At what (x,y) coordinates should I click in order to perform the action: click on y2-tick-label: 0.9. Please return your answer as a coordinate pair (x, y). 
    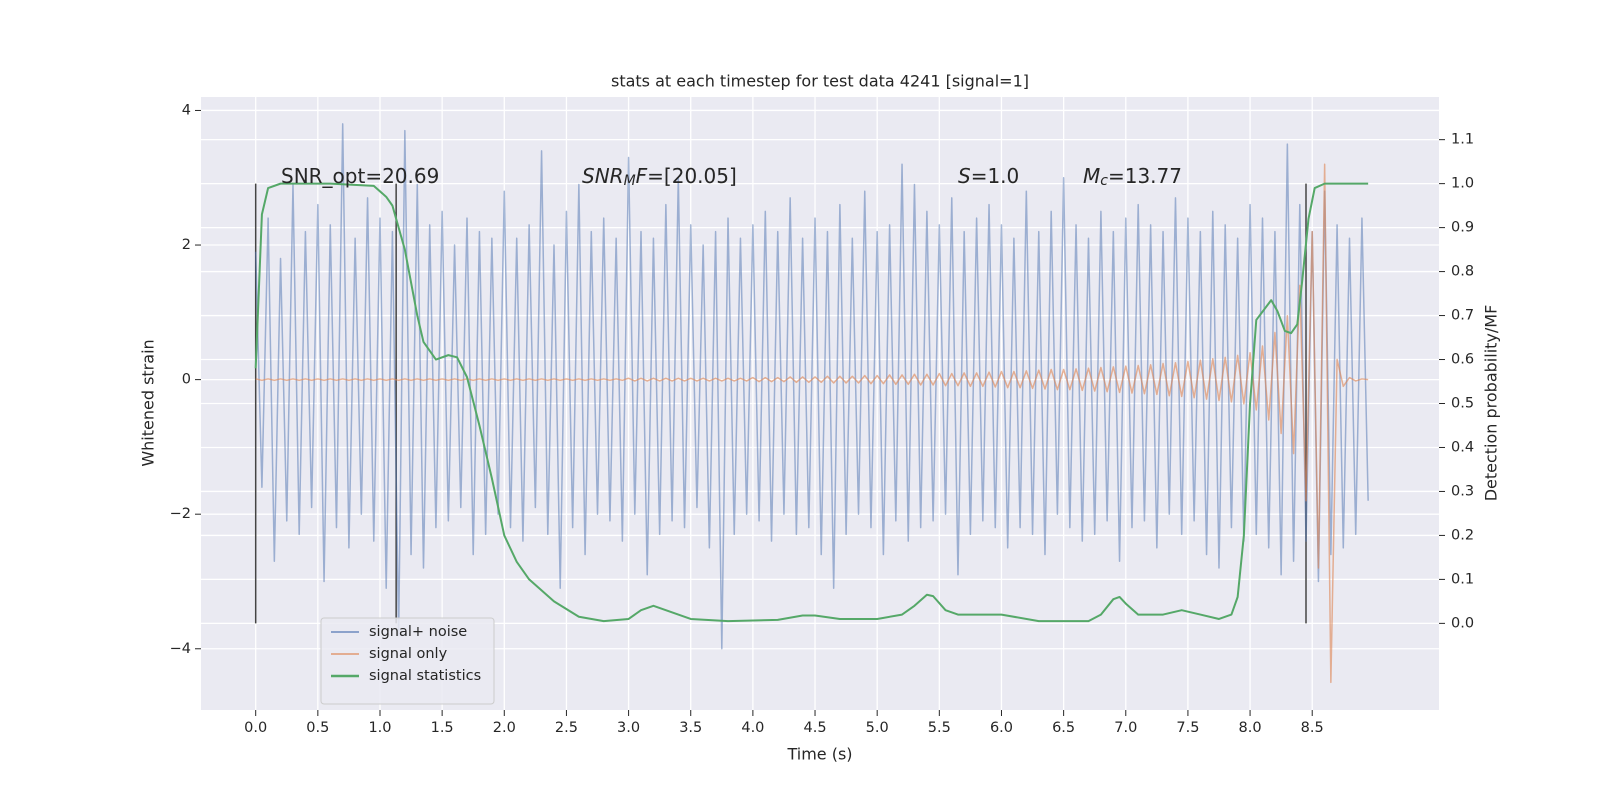
    Looking at the image, I should click on (1462, 228).